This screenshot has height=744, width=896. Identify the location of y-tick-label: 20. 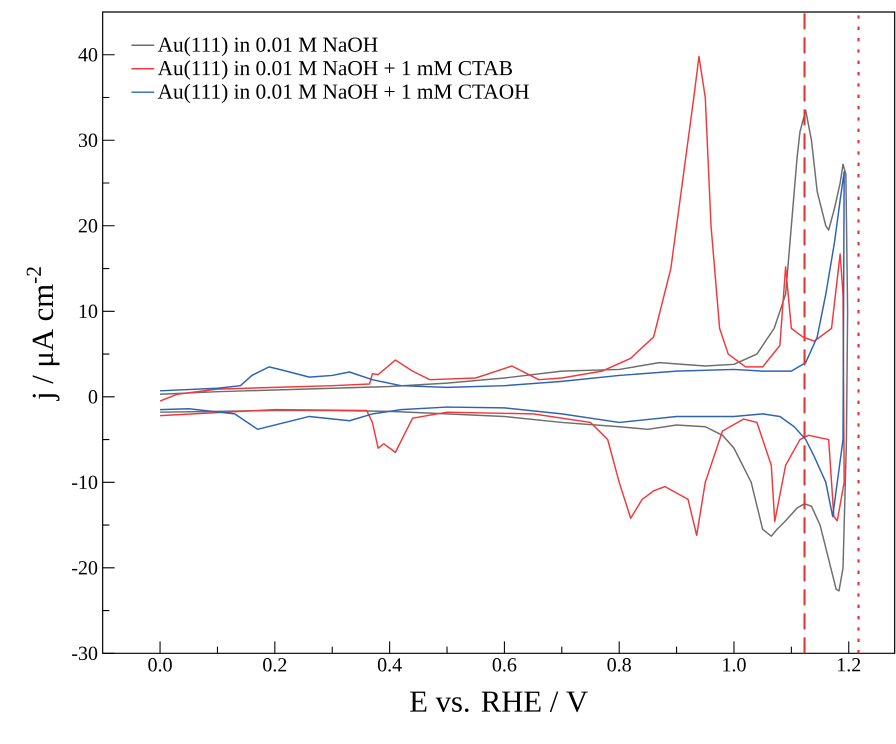
(88, 226).